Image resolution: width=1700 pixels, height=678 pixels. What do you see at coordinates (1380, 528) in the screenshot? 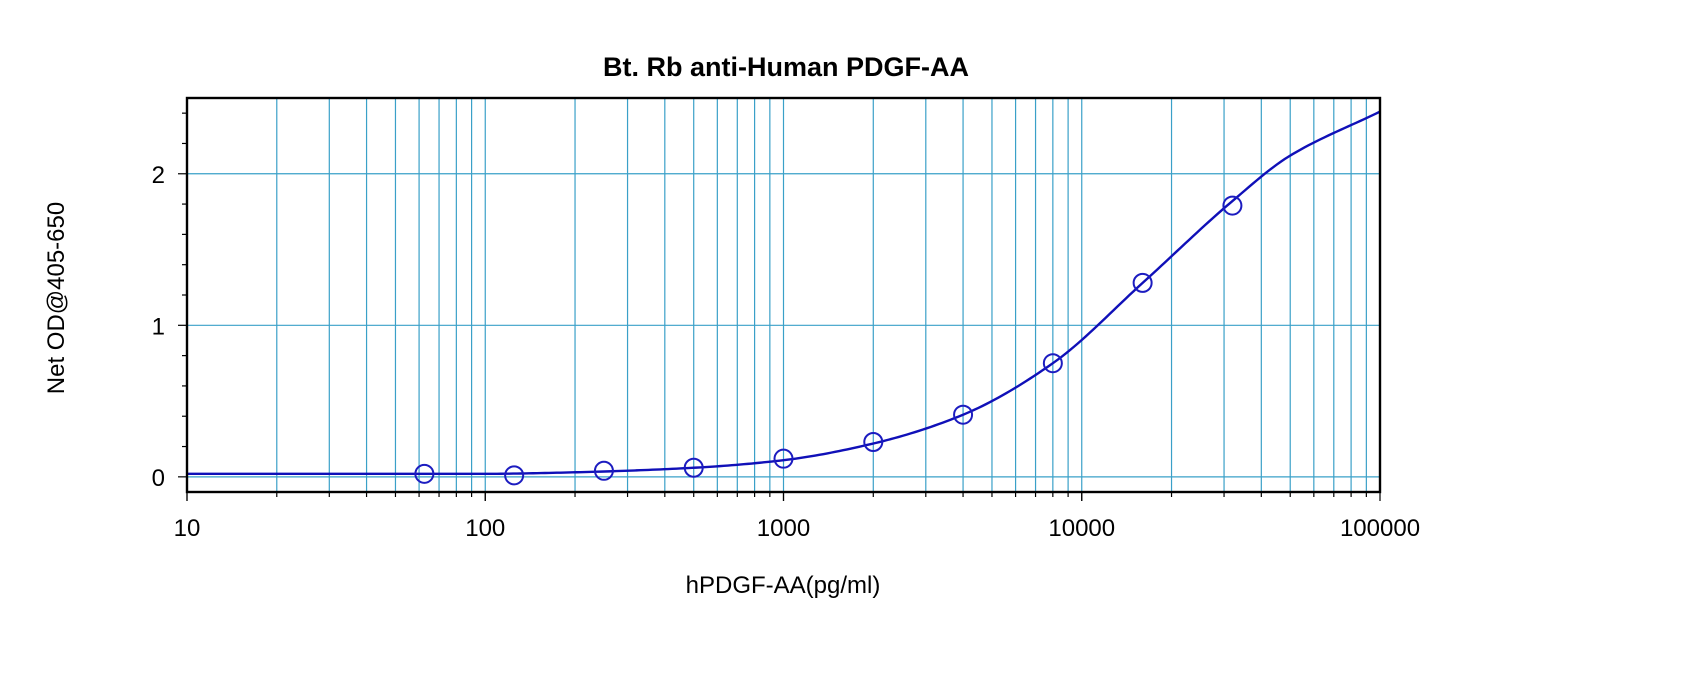
I see `x-tick-label: 100000` at bounding box center [1380, 528].